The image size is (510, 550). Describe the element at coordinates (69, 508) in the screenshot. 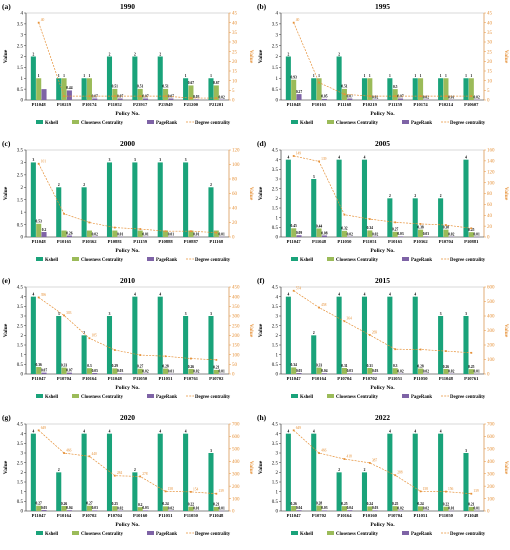

I see `pagerank-data-label: 0.04` at that location.